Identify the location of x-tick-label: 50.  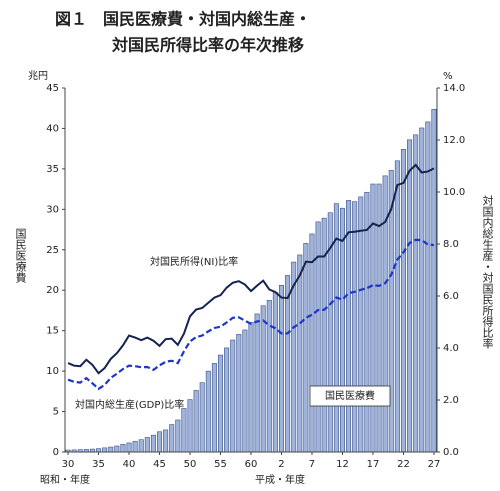
(190, 464).